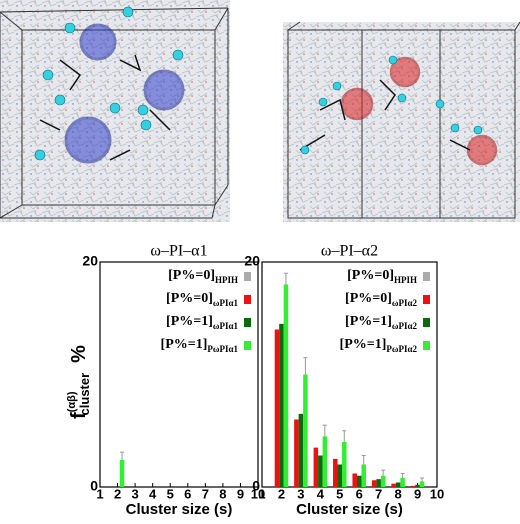 The image size is (520, 524). I want to click on legend-label: [P%=1]ωPIα2, so click(381, 322).